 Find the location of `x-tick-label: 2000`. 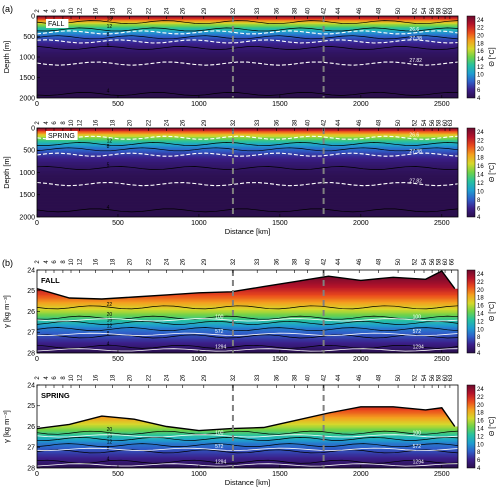

x-tick-label: 2000 is located at coordinates (361, 474).